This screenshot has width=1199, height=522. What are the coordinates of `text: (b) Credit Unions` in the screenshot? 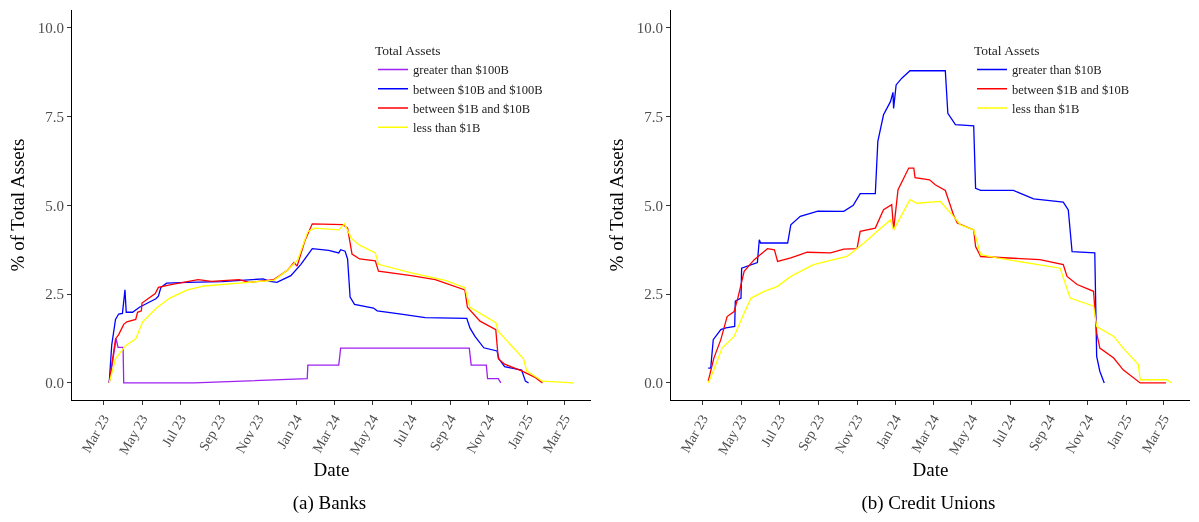 It's located at (928, 502).